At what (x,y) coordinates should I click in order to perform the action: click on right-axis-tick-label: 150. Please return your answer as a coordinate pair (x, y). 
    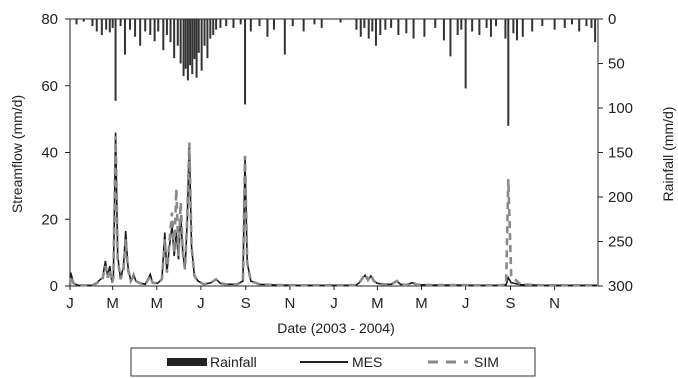
    Looking at the image, I should click on (620, 153).